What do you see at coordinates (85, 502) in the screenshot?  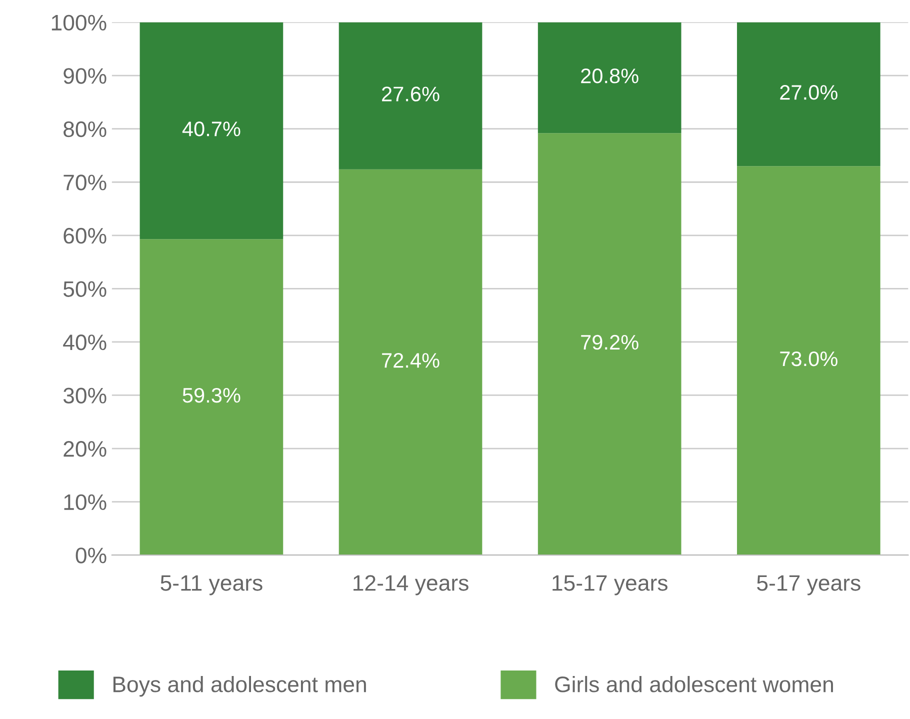 I see `y-tick-label: 10%` at bounding box center [85, 502].